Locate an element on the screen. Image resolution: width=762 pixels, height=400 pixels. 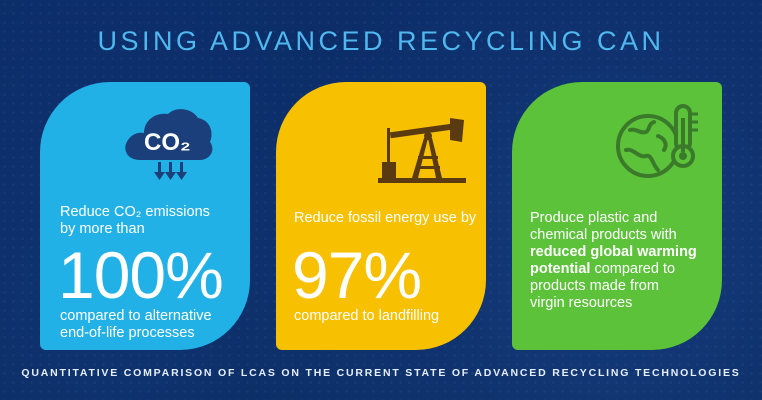
card-fossil-after: compared to landfilling is located at coordinates (367, 316).